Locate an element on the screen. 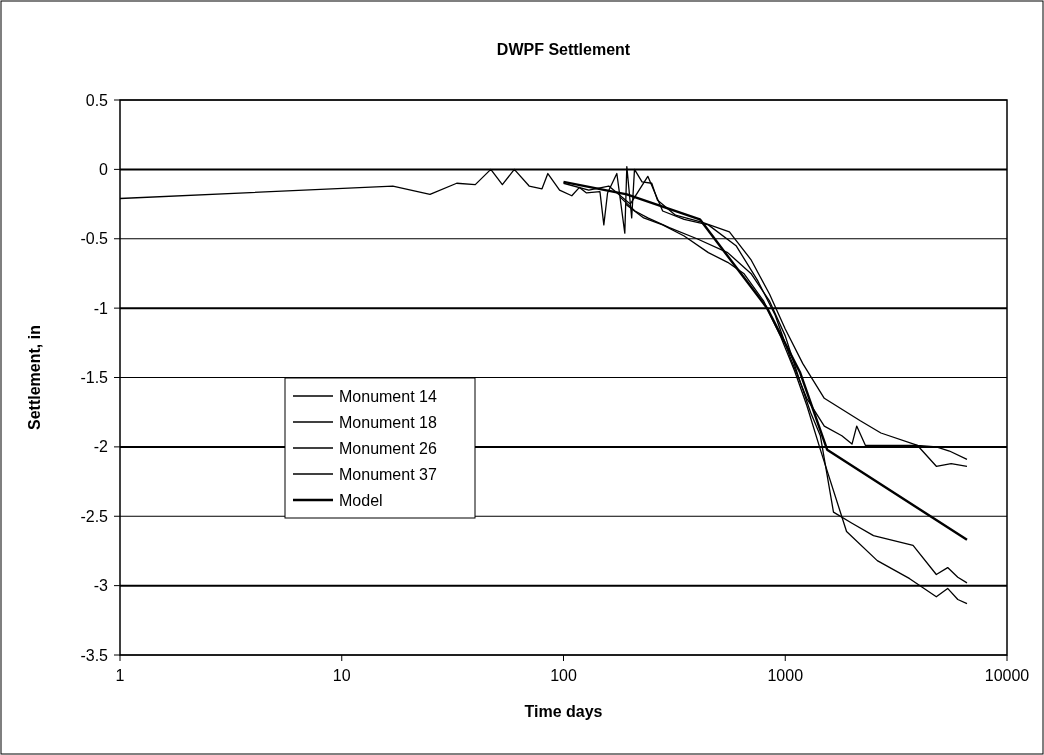 This screenshot has height=755, width=1044. y-tick-label: 0.5 is located at coordinates (97, 100).